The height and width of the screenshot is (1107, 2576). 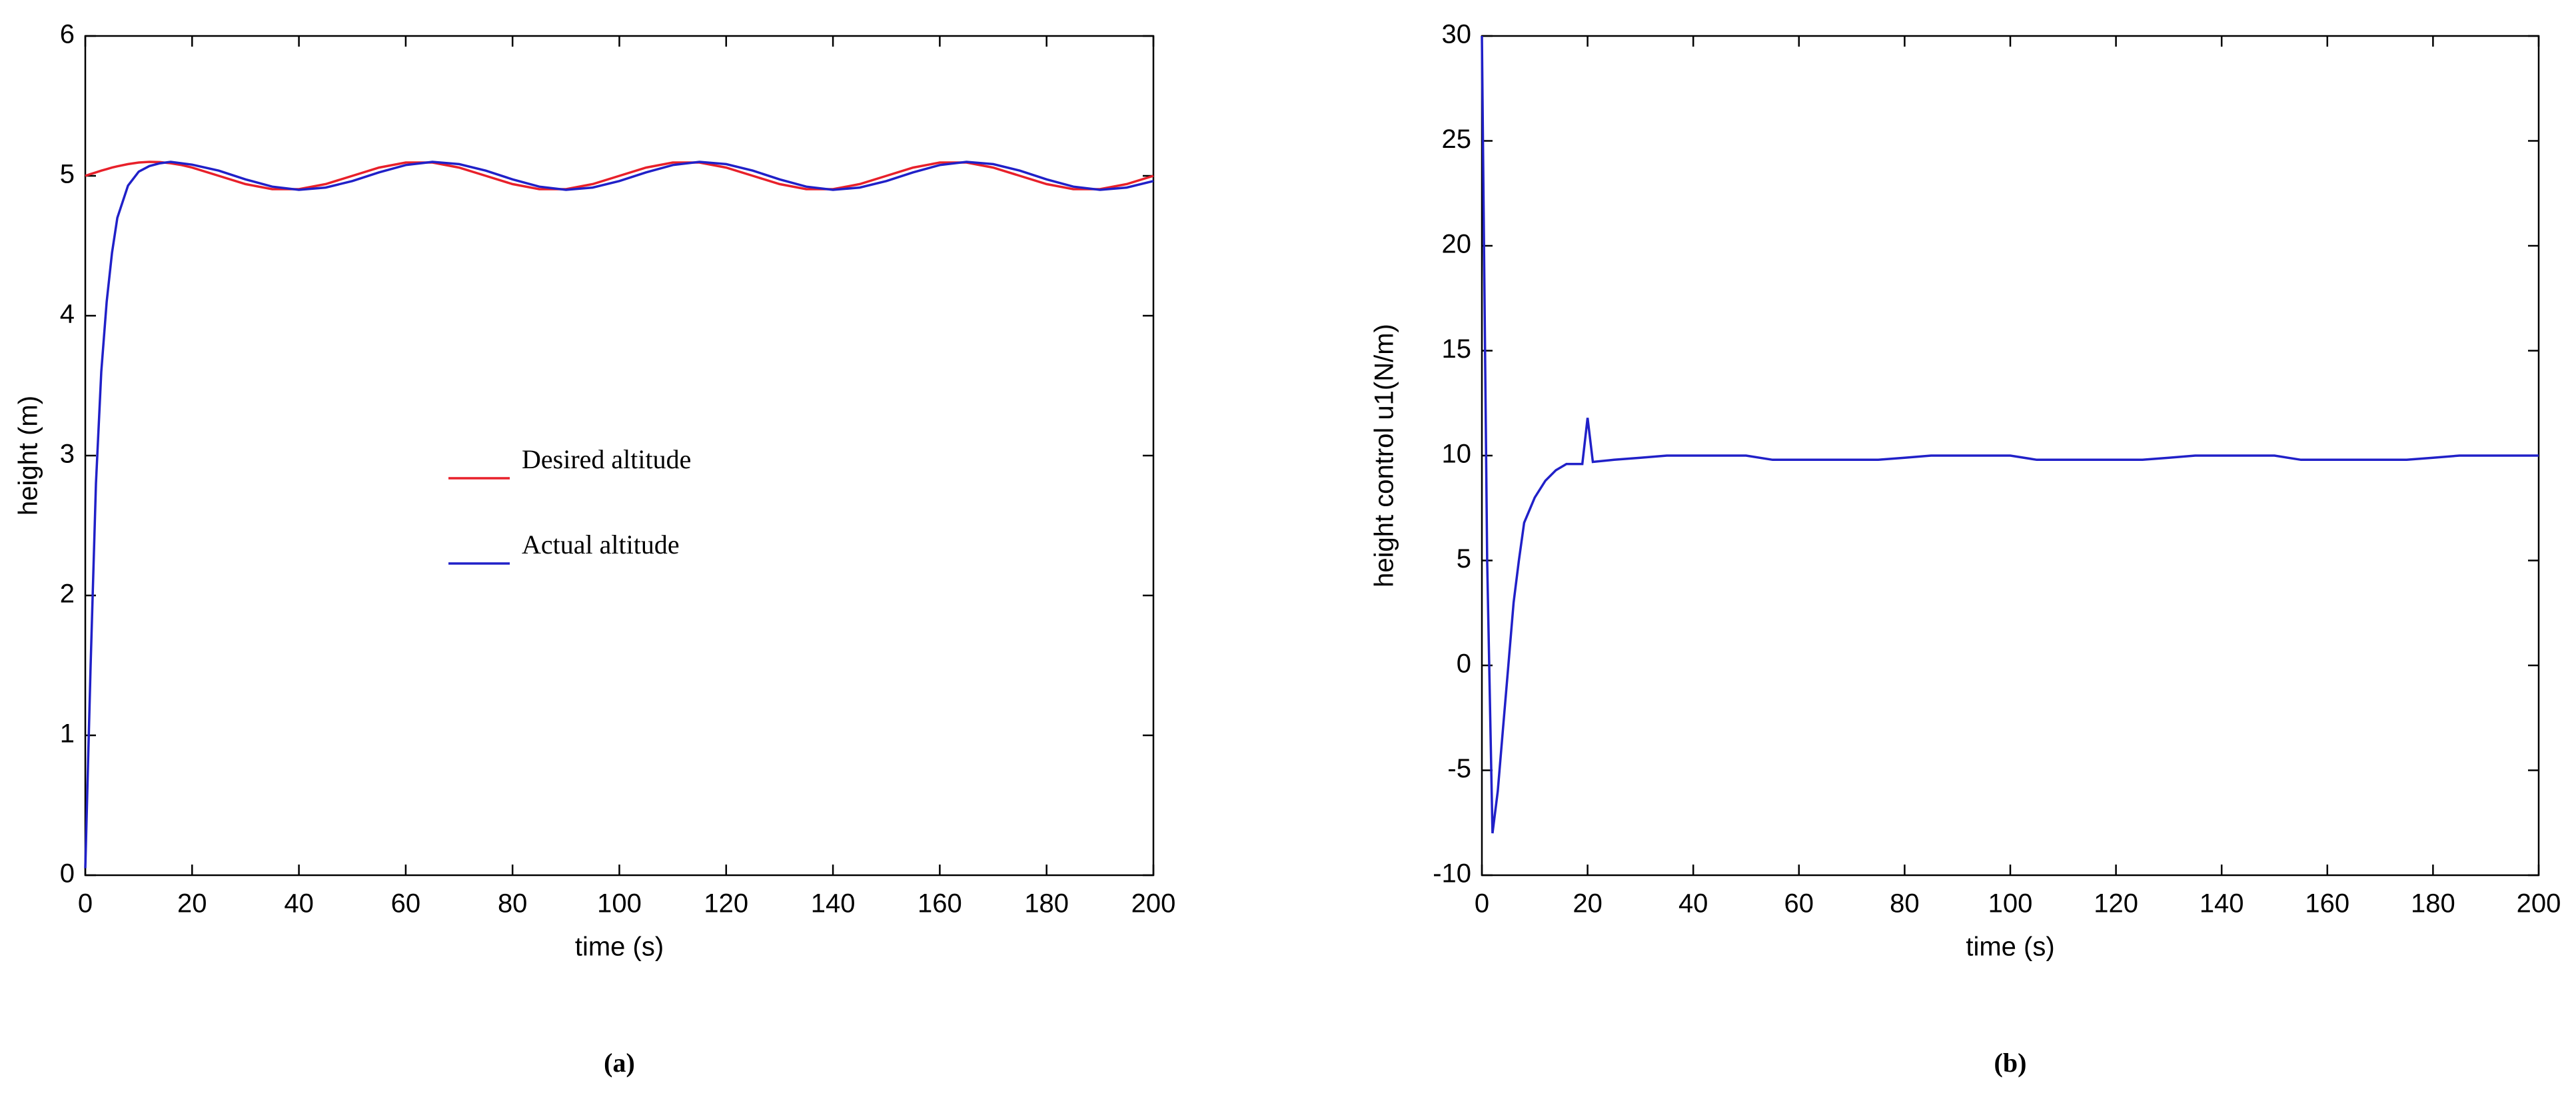 What do you see at coordinates (67, 454) in the screenshot?
I see `y-tick-label: 3` at bounding box center [67, 454].